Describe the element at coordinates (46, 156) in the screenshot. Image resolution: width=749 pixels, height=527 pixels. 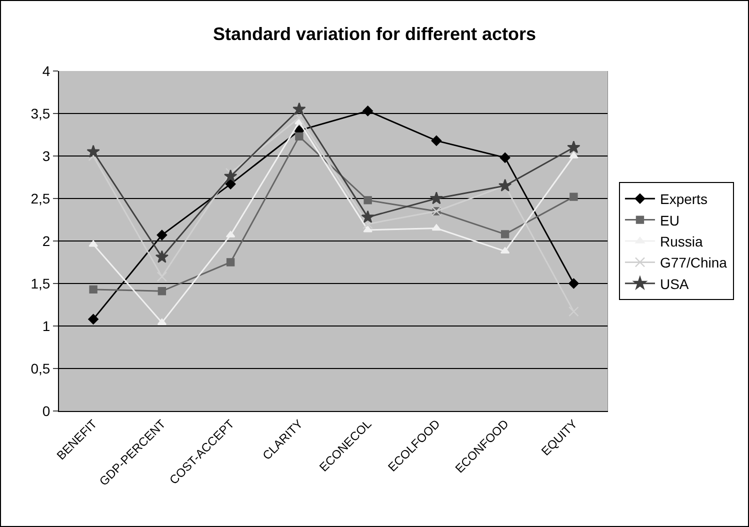
I see `y-tick-label: 3` at that location.